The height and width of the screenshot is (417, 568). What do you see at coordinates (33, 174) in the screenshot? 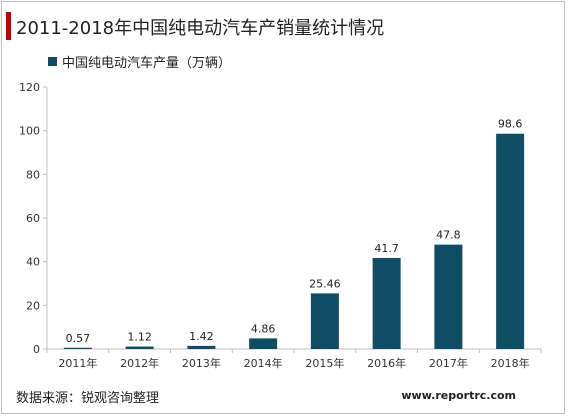
I see `y-tick-label: 80` at bounding box center [33, 174].